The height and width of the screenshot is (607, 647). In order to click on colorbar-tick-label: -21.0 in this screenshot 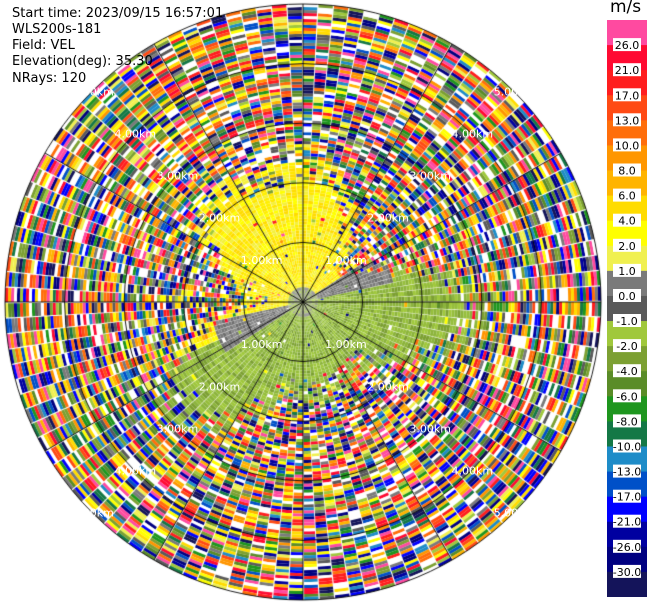, I will do `click(627, 522)`.